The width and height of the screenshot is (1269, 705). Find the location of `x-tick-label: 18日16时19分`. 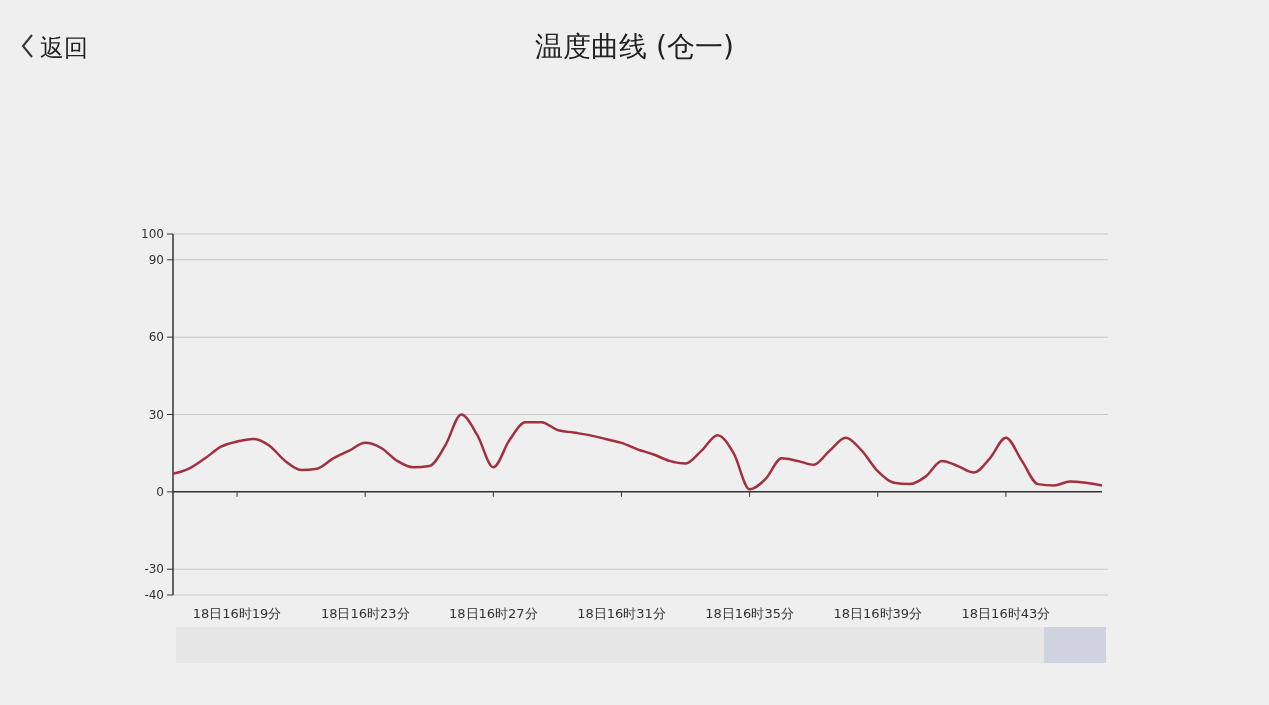

x-tick-label: 18日16时19分 is located at coordinates (237, 613).